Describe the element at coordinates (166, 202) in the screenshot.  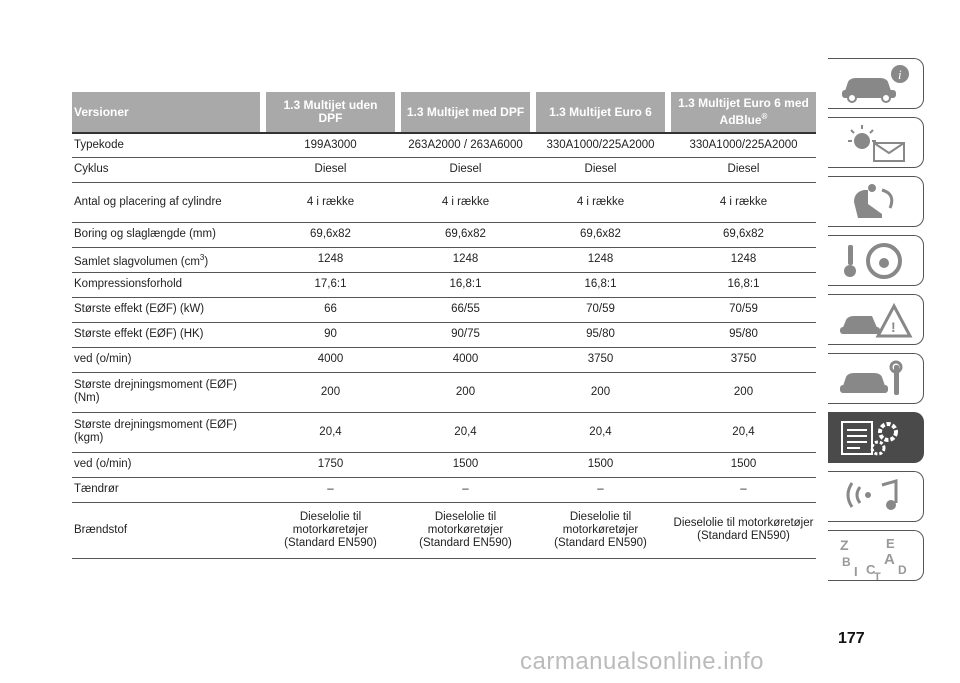
I see `row-label: Antal og placering af cylindre` at that location.